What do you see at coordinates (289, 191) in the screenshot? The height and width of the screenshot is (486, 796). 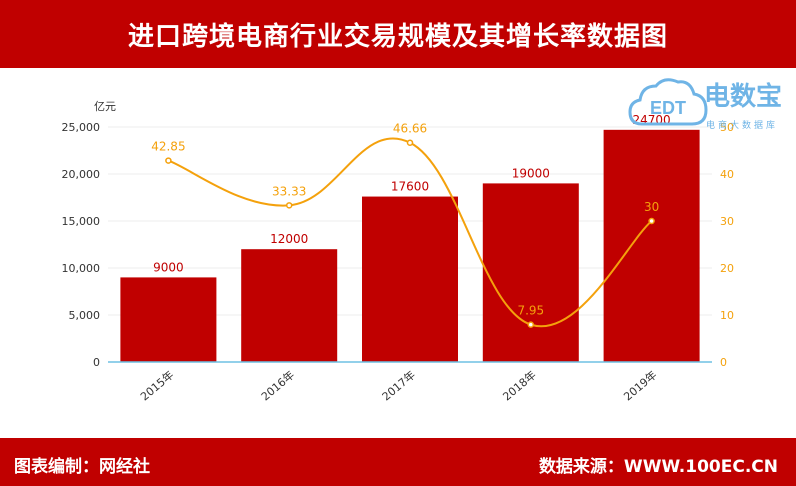 I see `growth-rate-label: 33.33` at bounding box center [289, 191].